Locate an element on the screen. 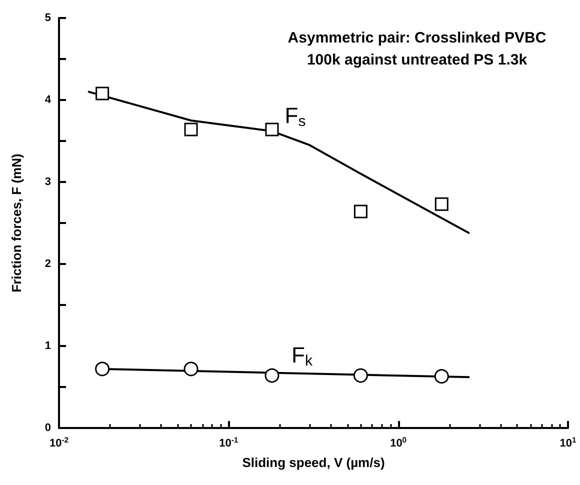  text: Asymmetric pair: Crosslinked PVBC 100k against untreated PS 1.3k is located at coordinates (417, 49).